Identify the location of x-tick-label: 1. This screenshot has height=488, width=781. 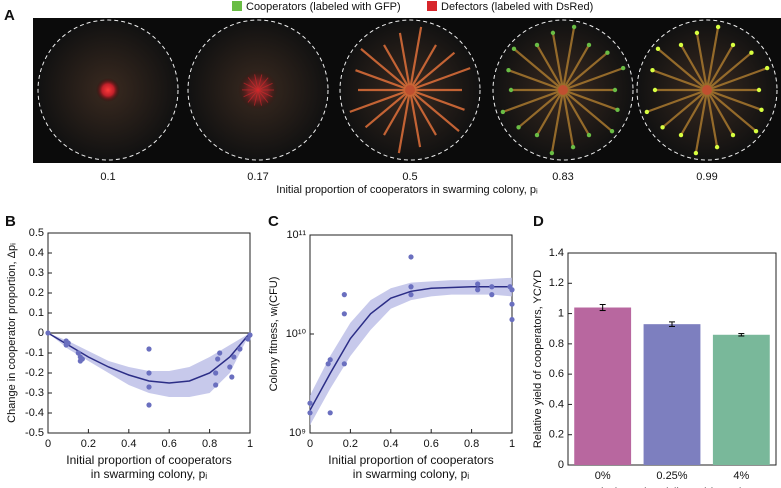
(512, 444).